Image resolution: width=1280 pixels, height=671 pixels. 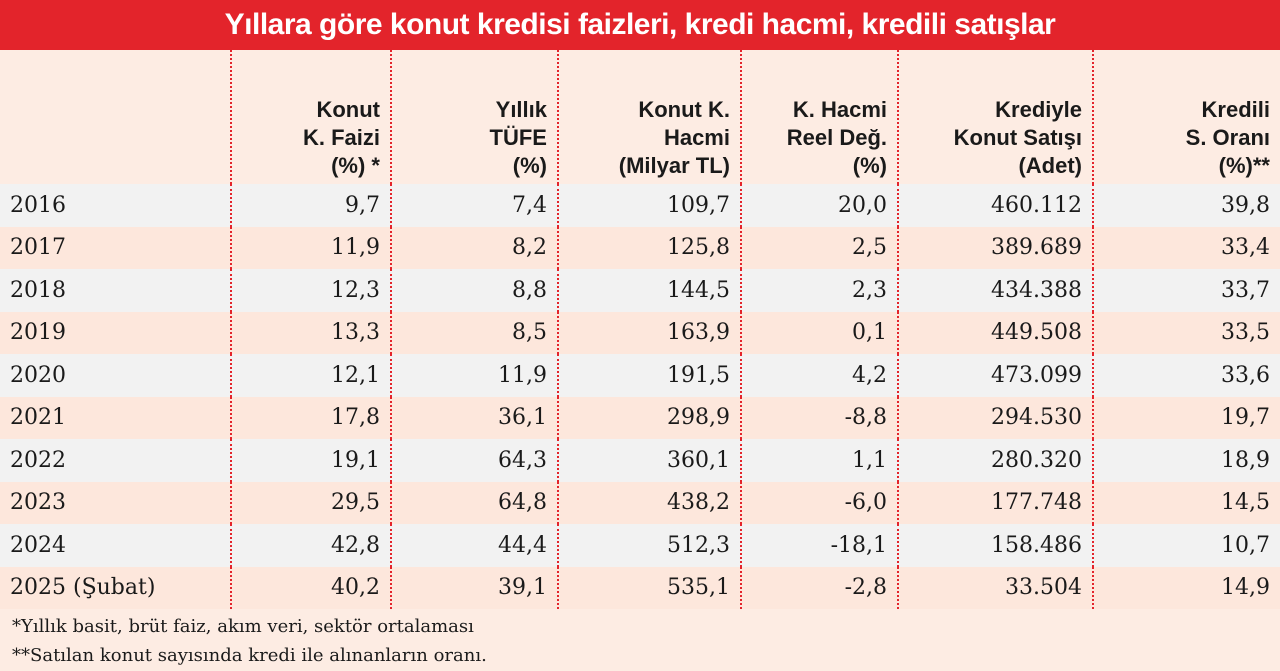 I want to click on real-change-cell: -6,0, so click(x=819, y=502).